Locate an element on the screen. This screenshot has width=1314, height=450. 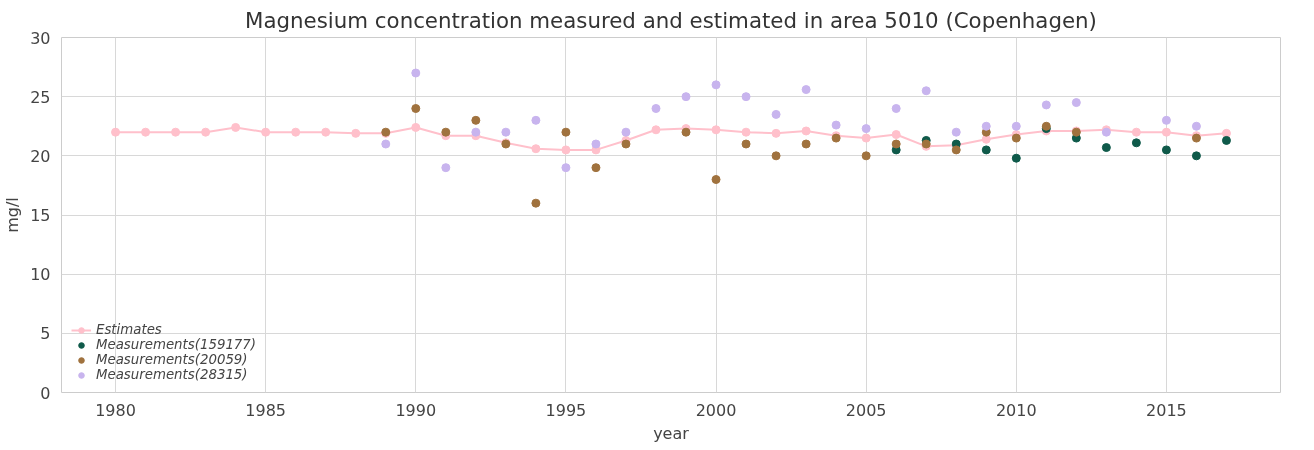
y-tick-label: 20 is located at coordinates (40, 156).